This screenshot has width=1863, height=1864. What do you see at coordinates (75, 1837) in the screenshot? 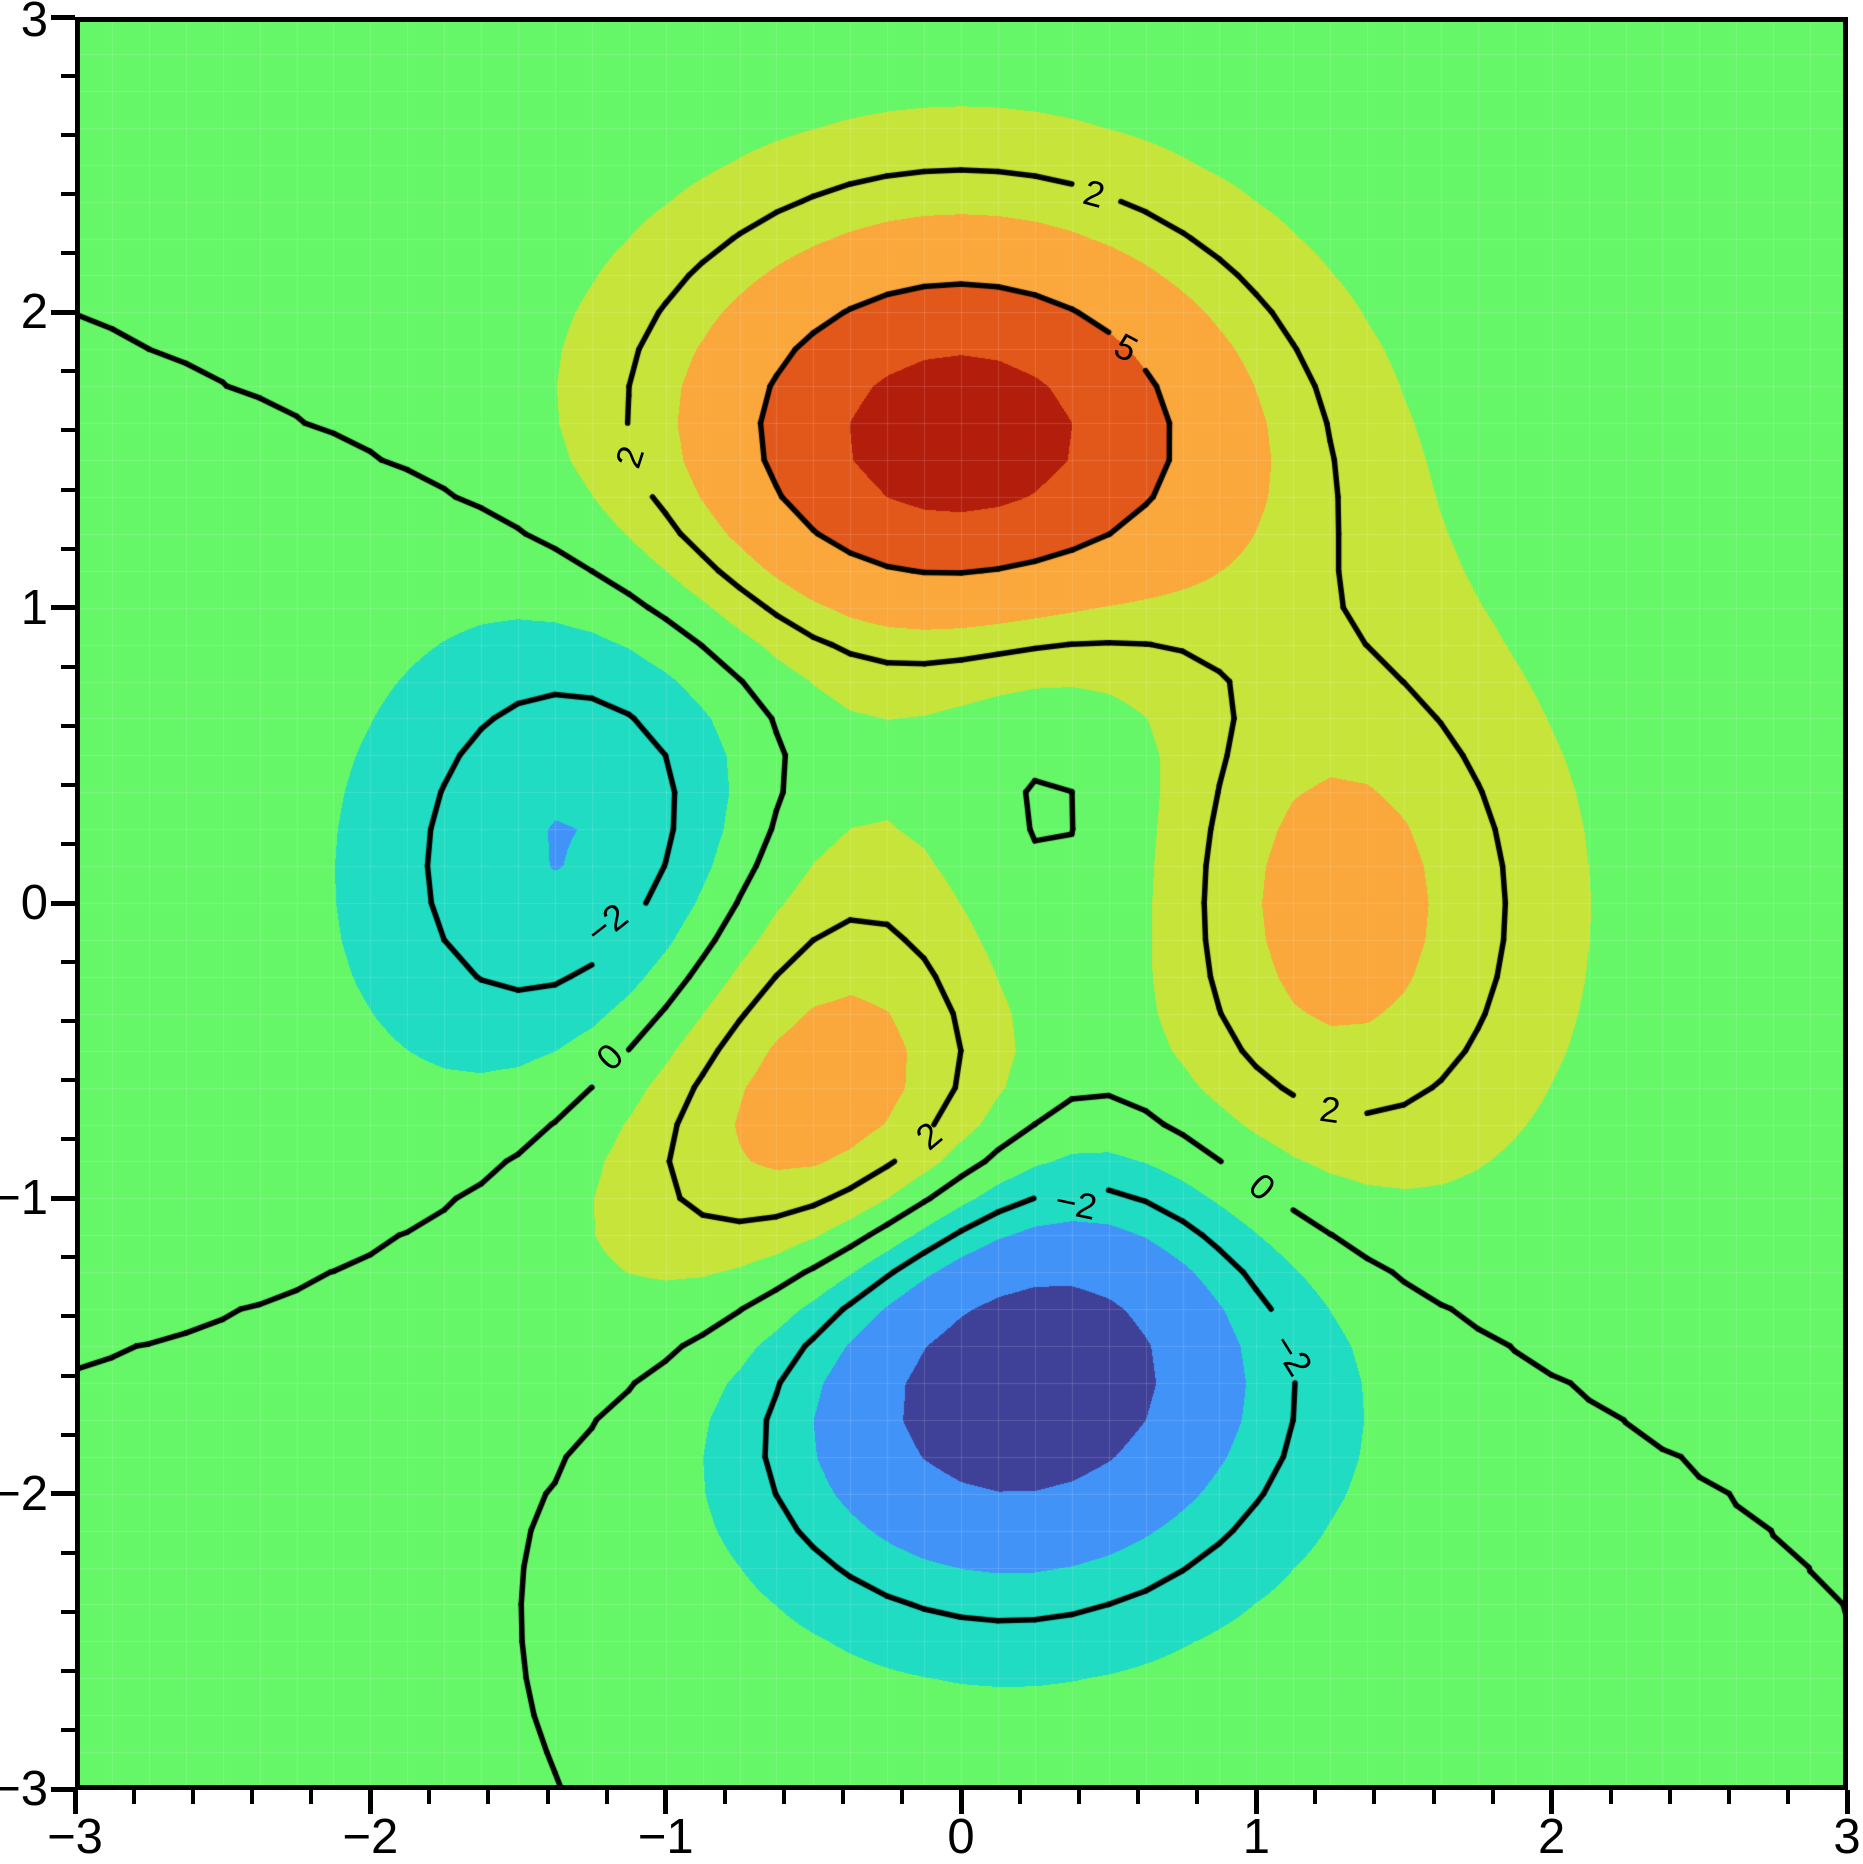
I see `x-axis-tick-label: −3` at bounding box center [75, 1837].